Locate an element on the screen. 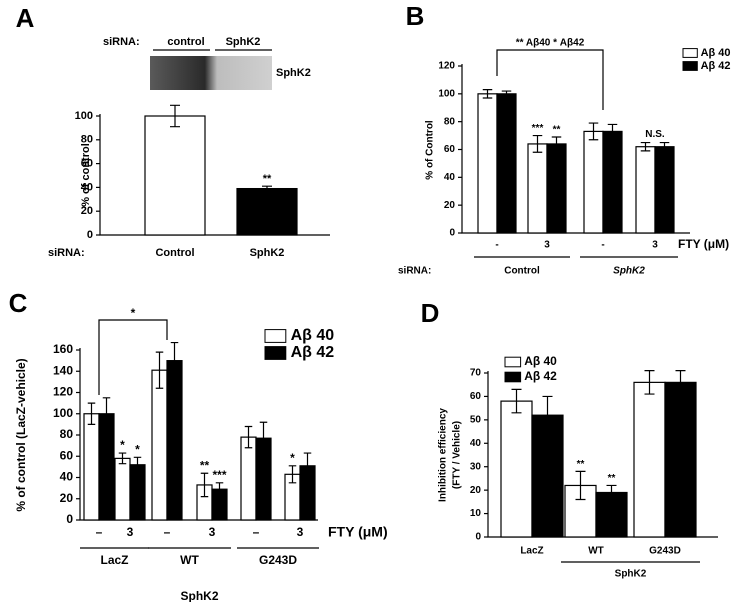 The width and height of the screenshot is (737, 602). y-tick-label: 30 is located at coordinates (476, 466).